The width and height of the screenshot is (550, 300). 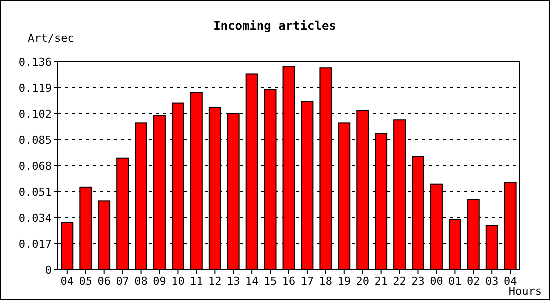 What do you see at coordinates (363, 281) in the screenshot?
I see `x-tick-label: 20` at bounding box center [363, 281].